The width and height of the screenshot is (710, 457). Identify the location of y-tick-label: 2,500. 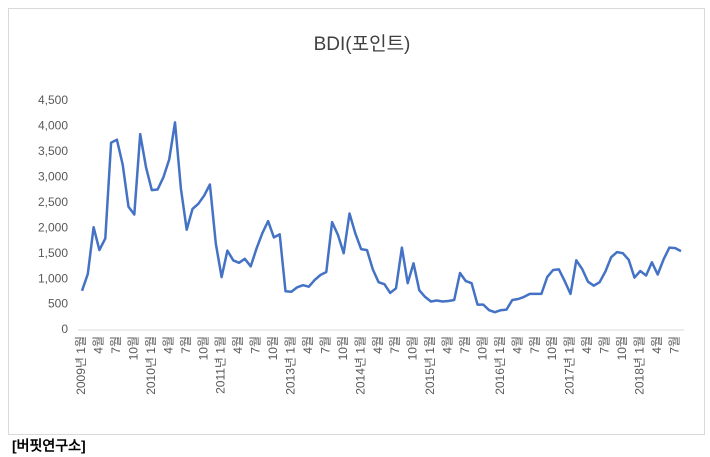
(53, 202).